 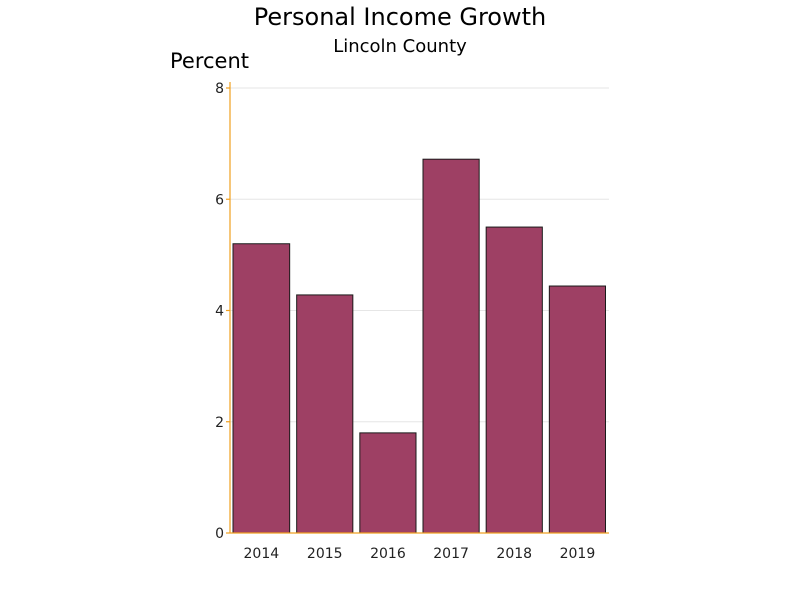 I want to click on y-tick-label: 8, so click(x=219, y=89).